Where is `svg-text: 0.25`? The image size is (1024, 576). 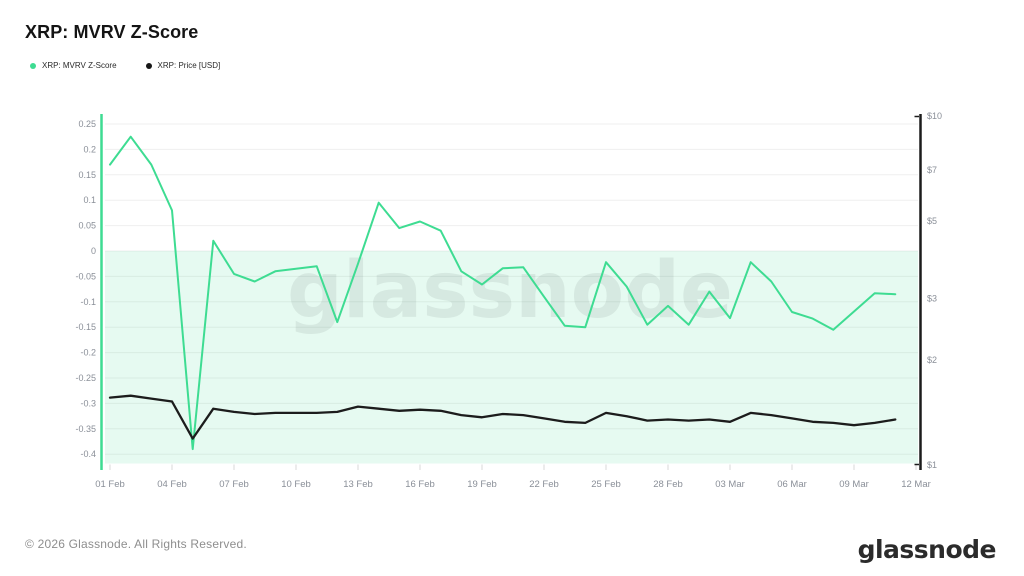 svg-text: 0.25 is located at coordinates (87, 124).